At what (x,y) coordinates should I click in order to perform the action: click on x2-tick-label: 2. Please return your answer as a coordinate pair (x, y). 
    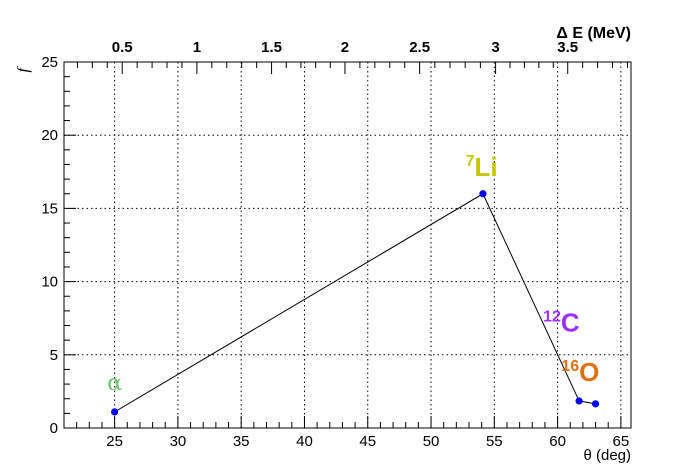
    Looking at the image, I should click on (345, 47).